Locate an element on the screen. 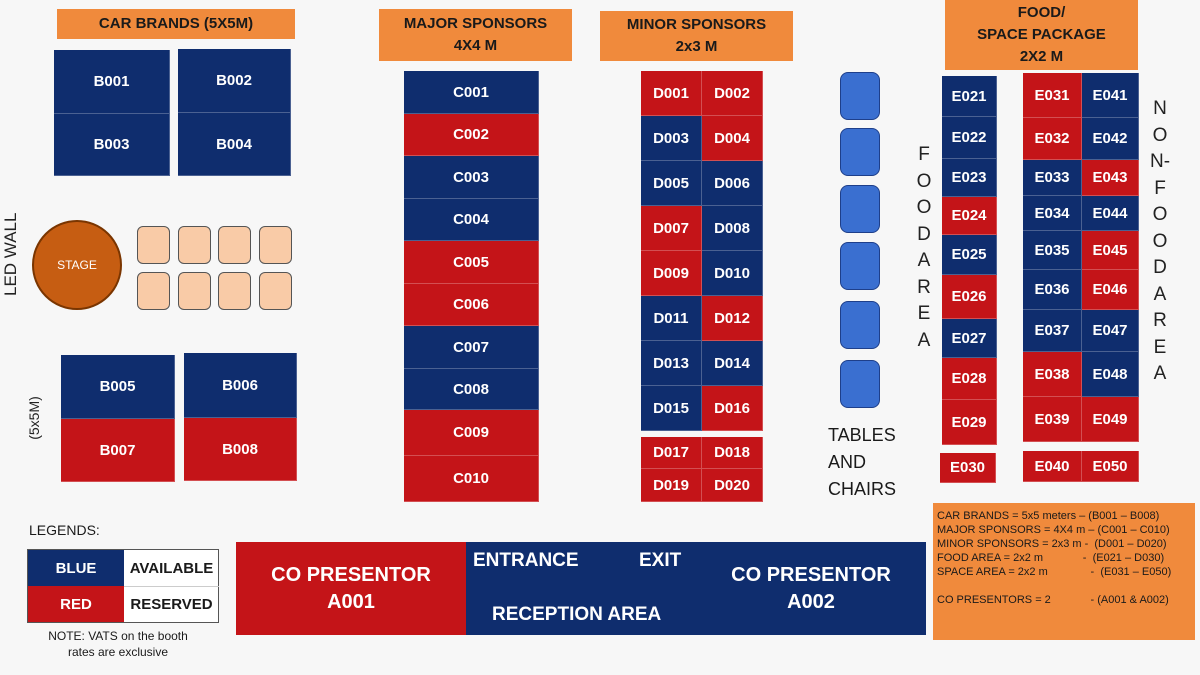  legend-title: LEGENDS: is located at coordinates (64, 530).